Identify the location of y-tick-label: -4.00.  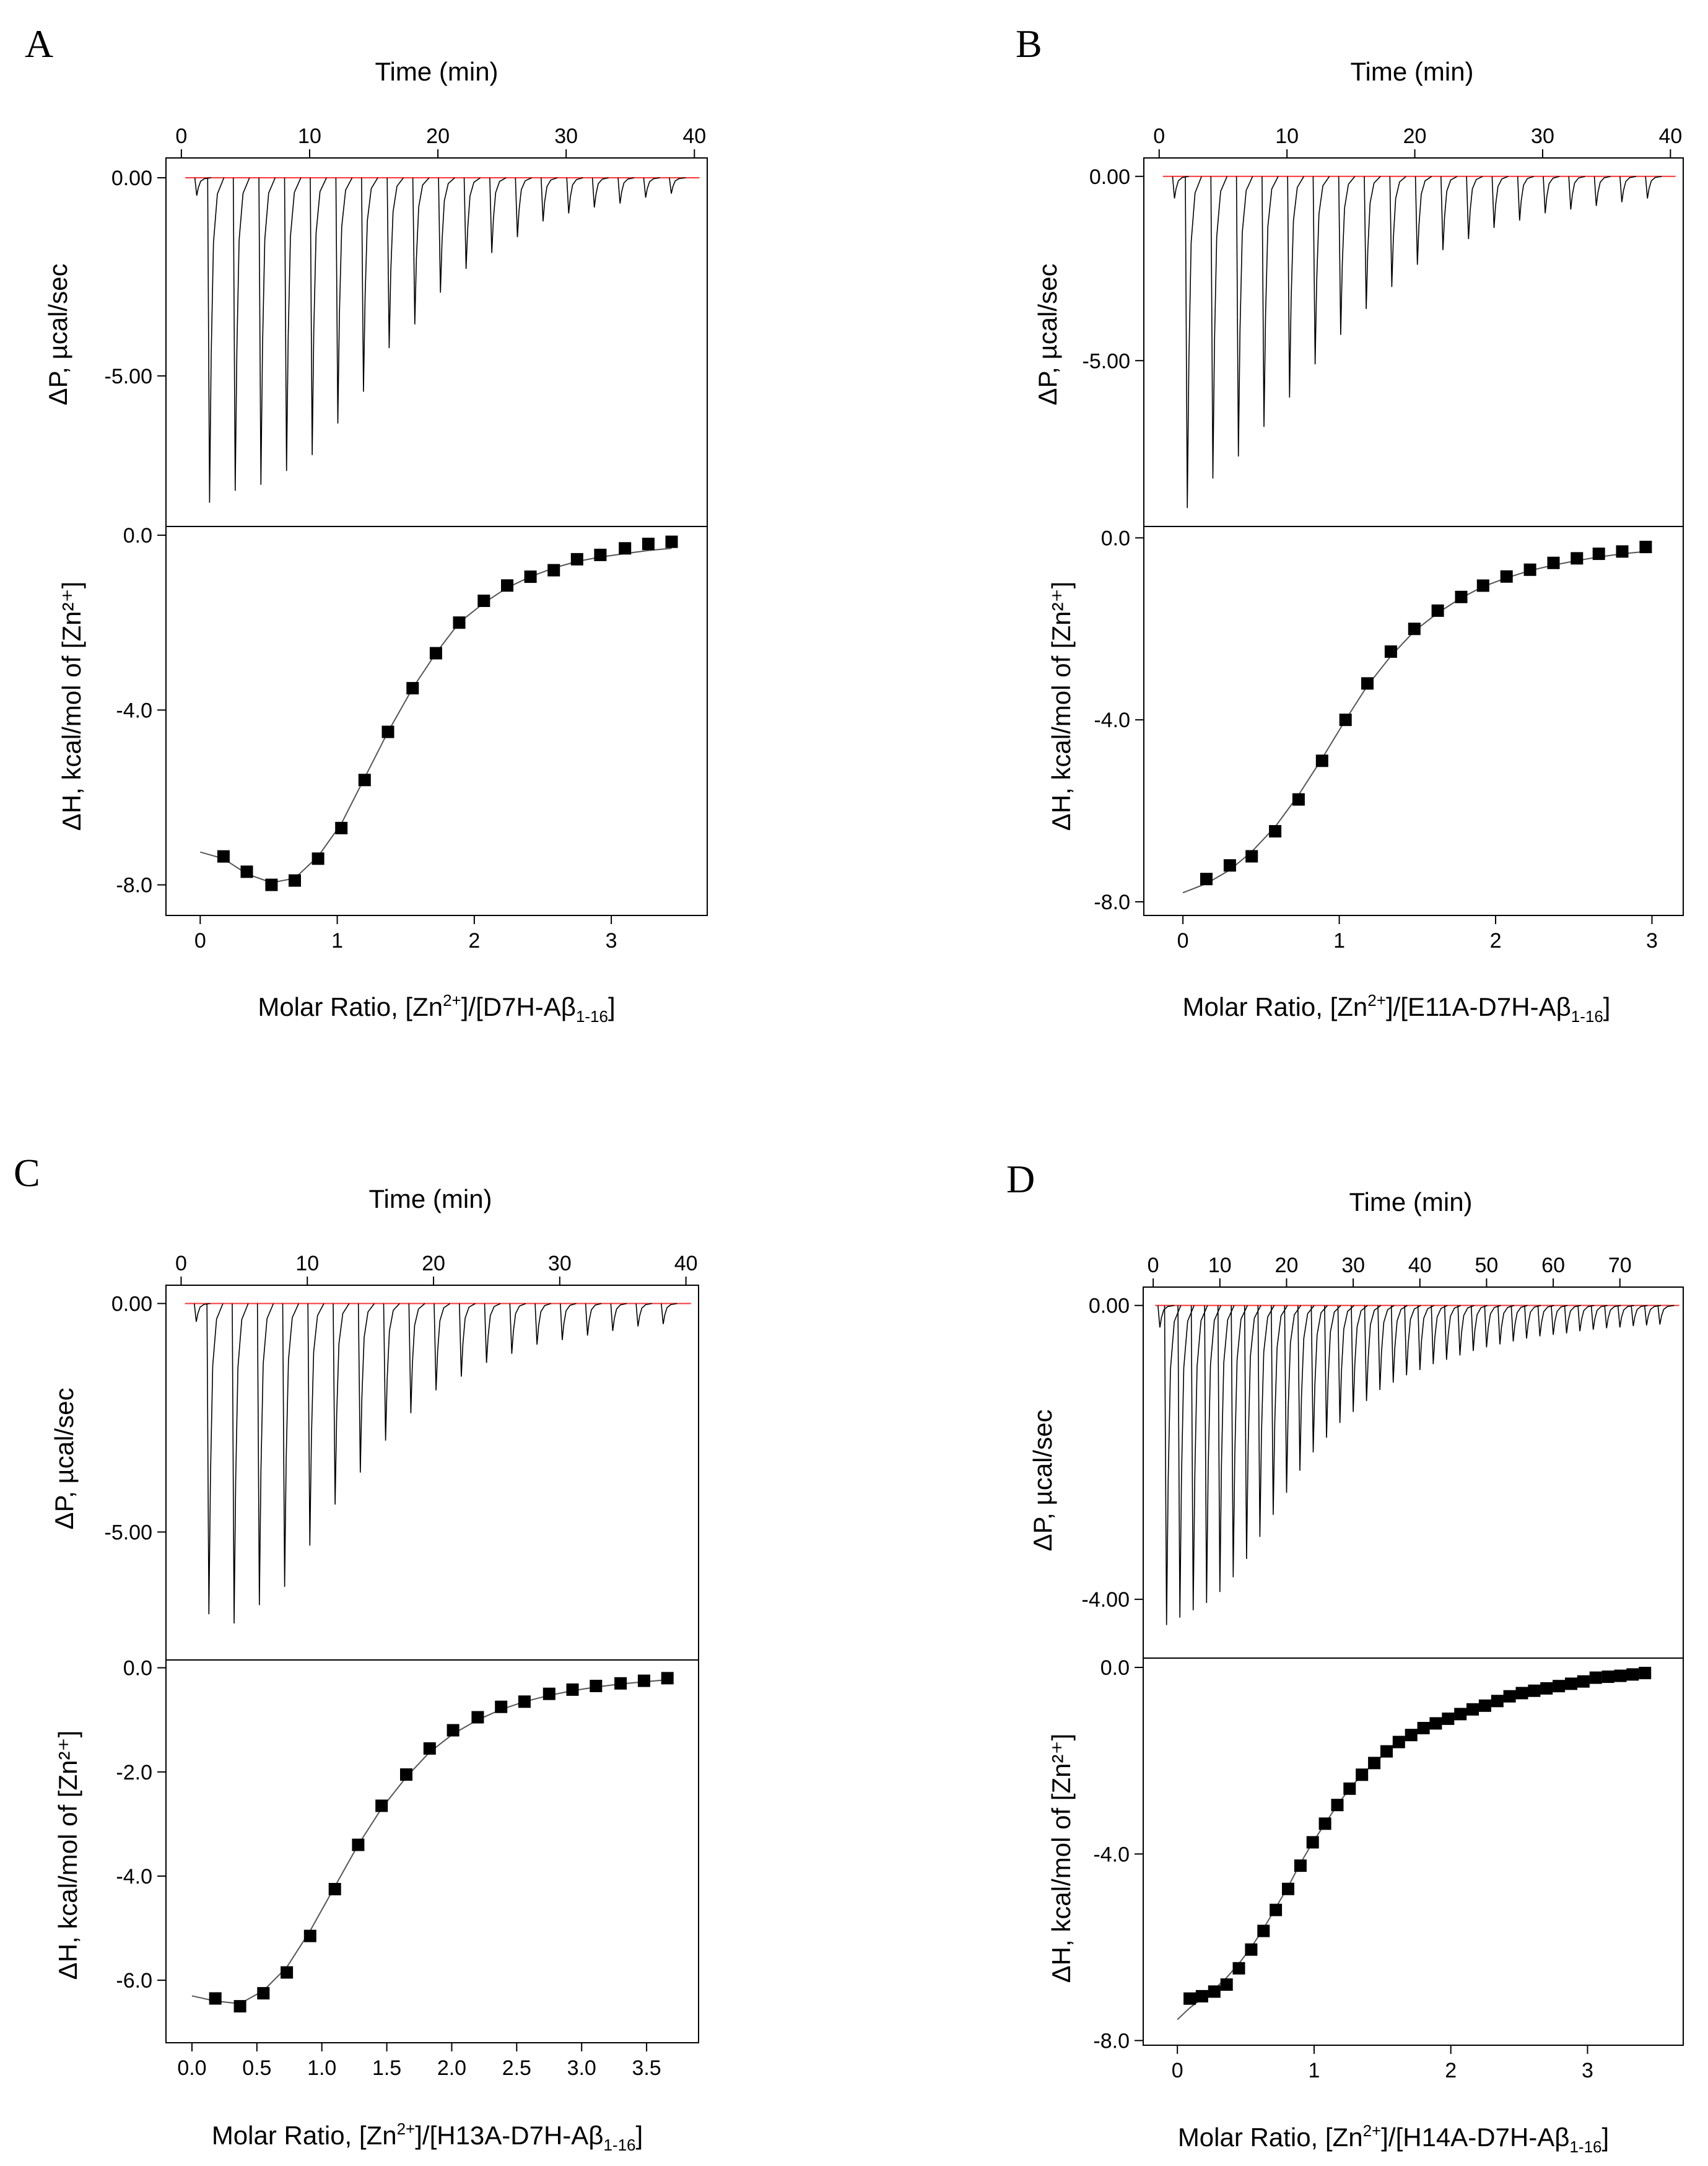
(1106, 1600).